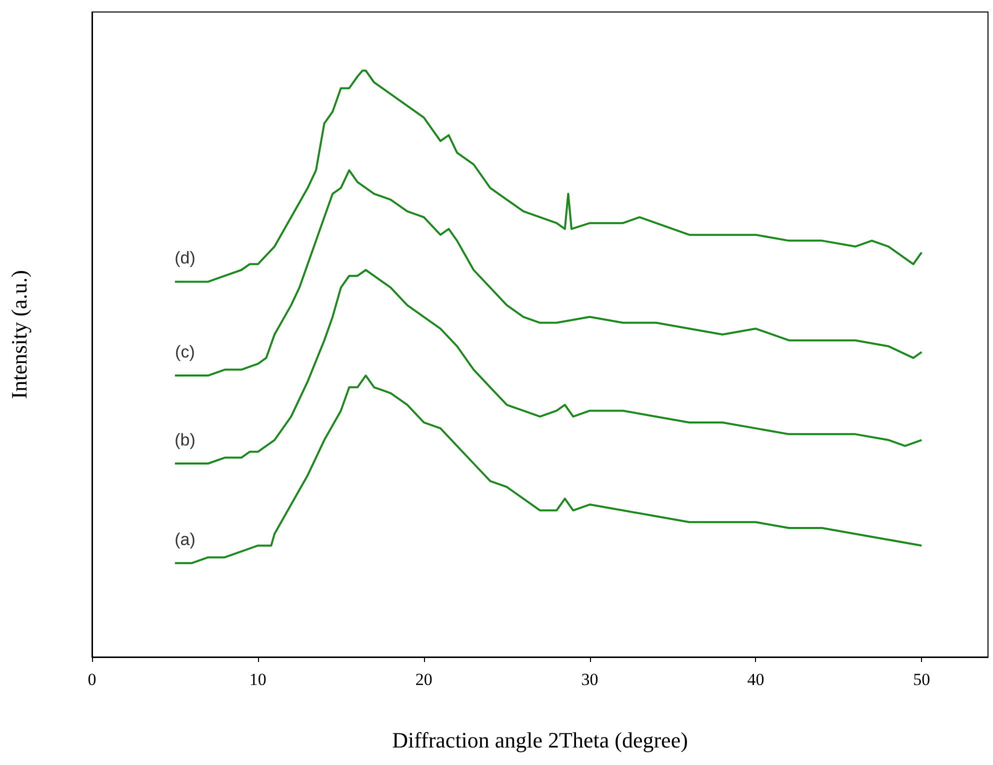 The width and height of the screenshot is (993, 765). What do you see at coordinates (257, 679) in the screenshot?
I see `x-tick-label: 10` at bounding box center [257, 679].